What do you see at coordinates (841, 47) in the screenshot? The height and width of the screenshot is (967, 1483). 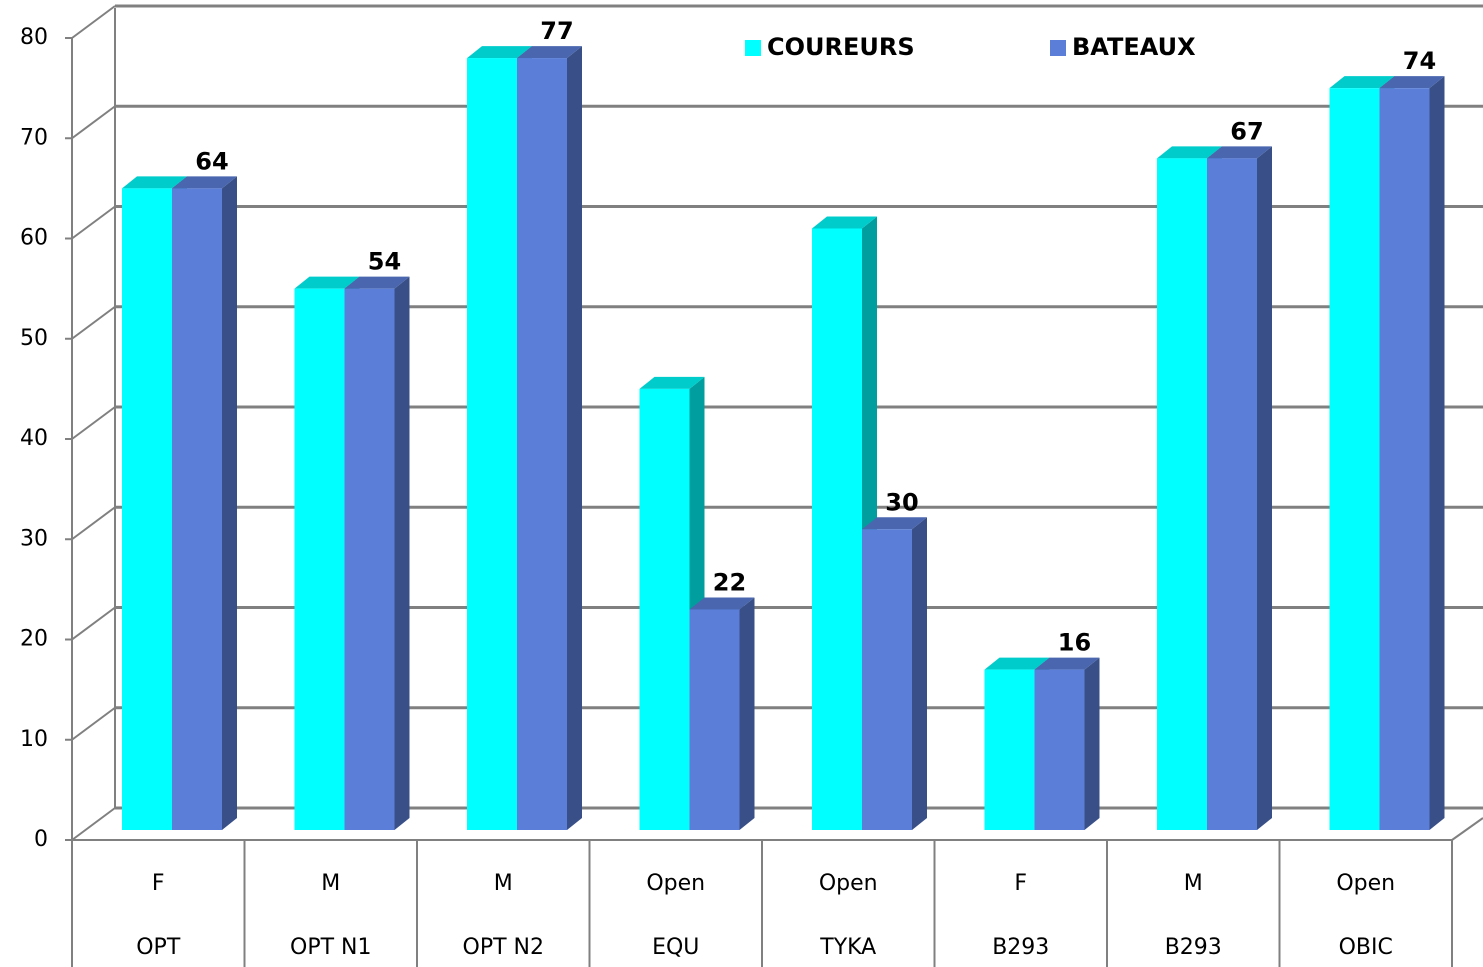 I see `legend-label: COUREURS` at bounding box center [841, 47].